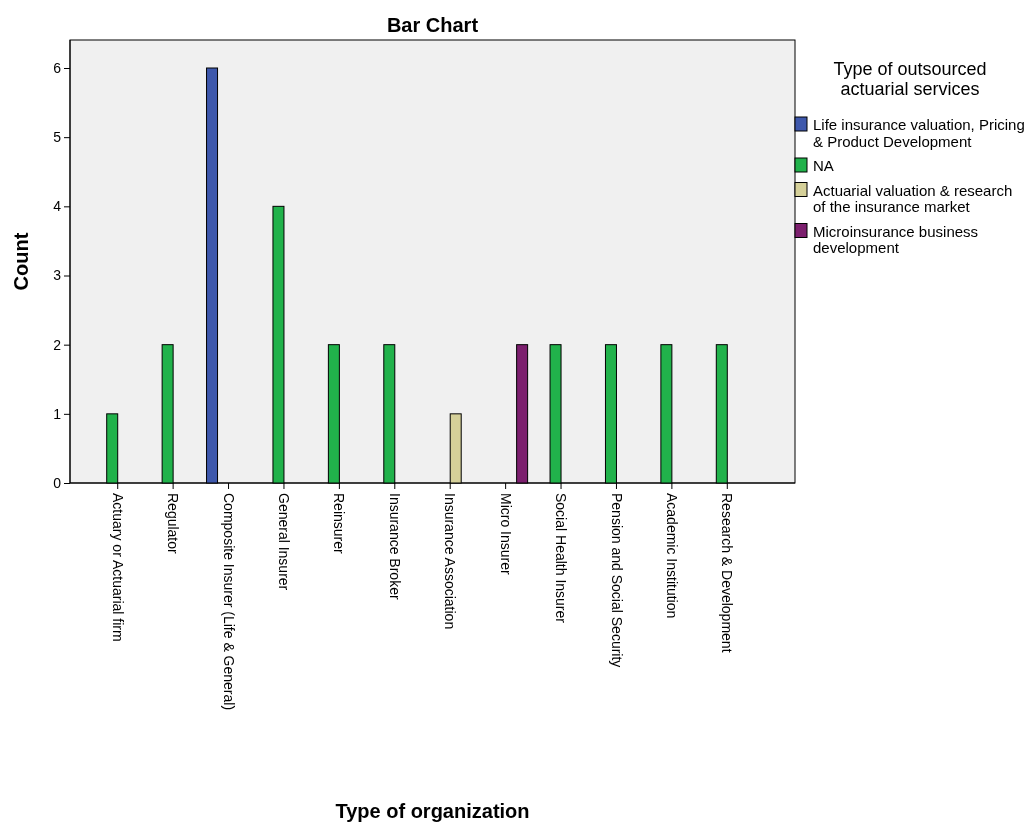 This screenshot has height=827, width=1034. I want to click on y-tick-label: 1, so click(57, 413).